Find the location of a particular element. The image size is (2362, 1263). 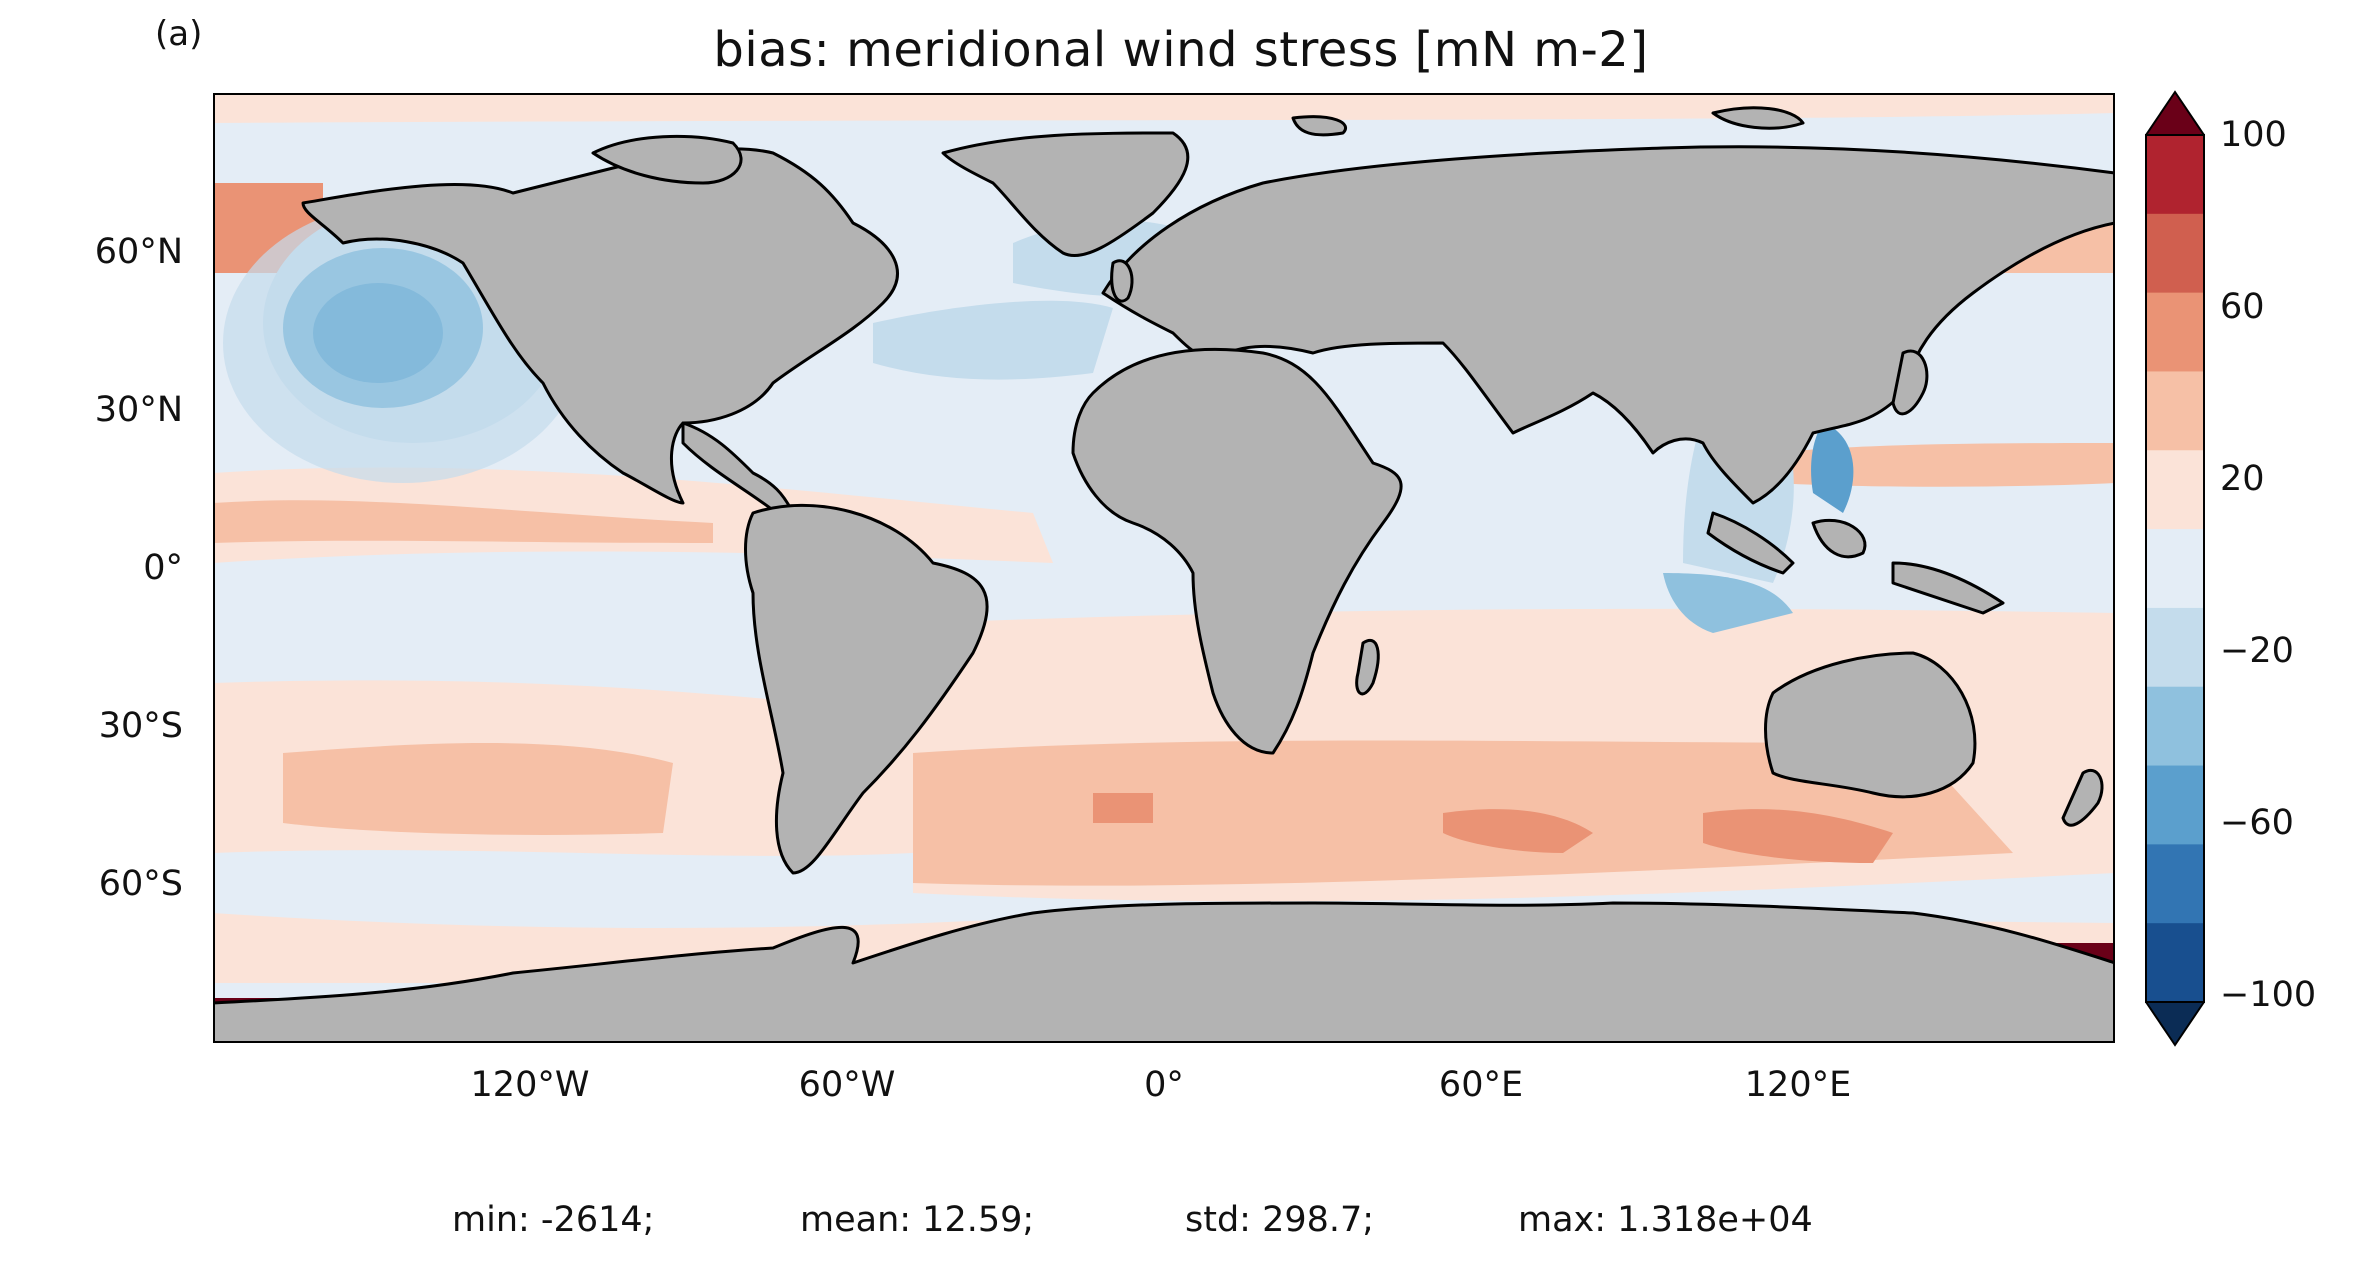

lon-label-120e: 120°E is located at coordinates (1798, 1085).